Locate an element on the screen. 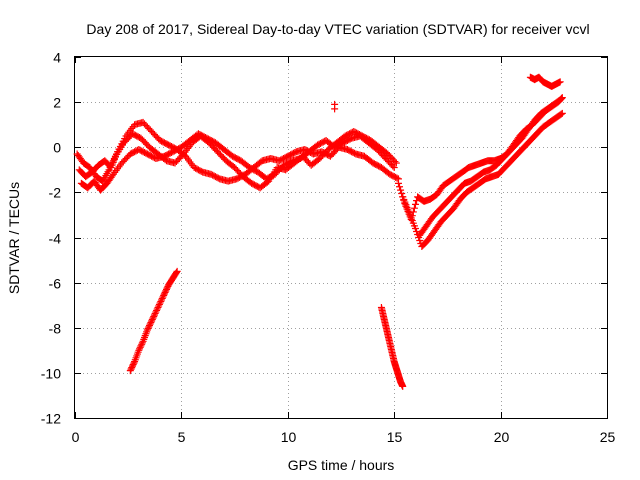  y-tick-label: -2 is located at coordinates (55, 193).